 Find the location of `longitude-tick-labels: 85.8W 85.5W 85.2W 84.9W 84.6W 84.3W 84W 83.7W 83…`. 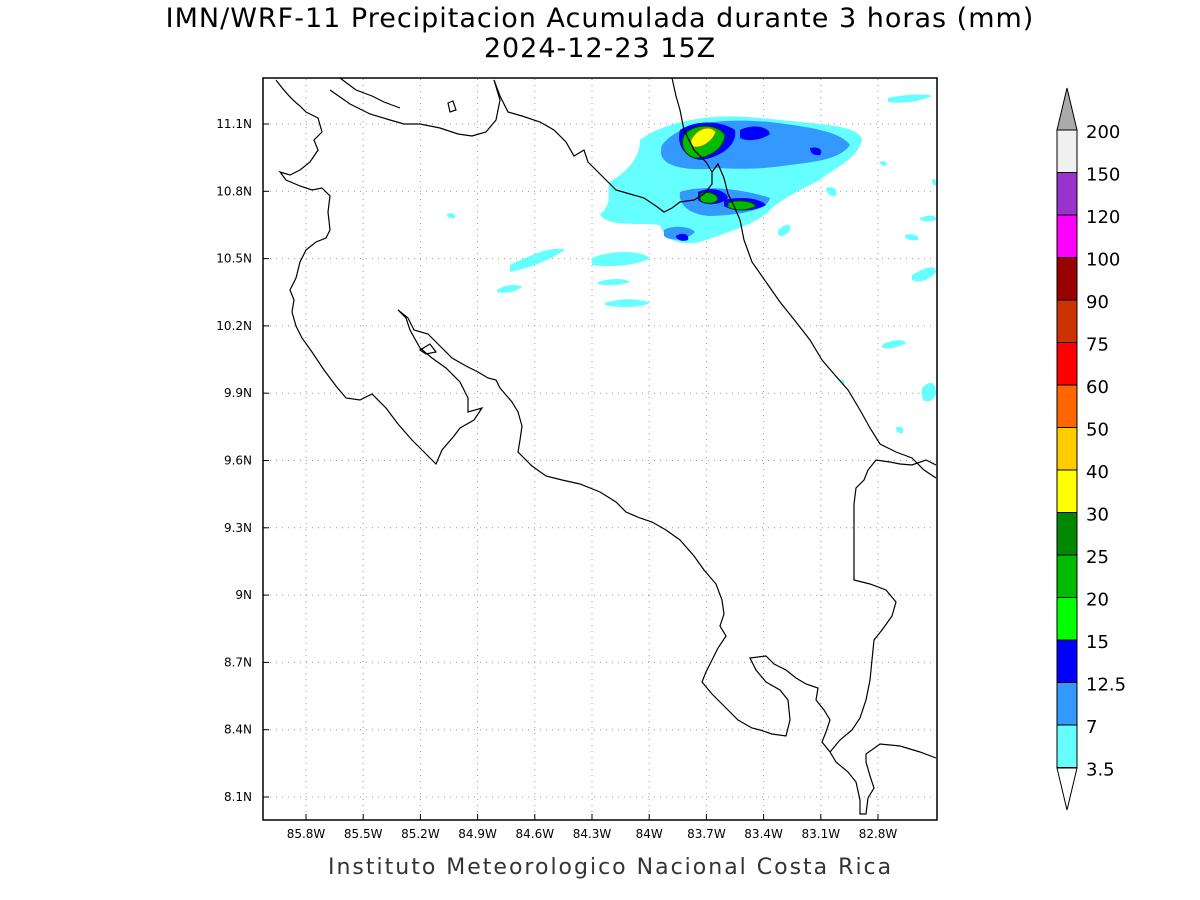

longitude-tick-labels: 85.8W 85.5W 85.2W 84.9W 84.6W 84.3W 84W 83.7W 83… is located at coordinates (592, 827).